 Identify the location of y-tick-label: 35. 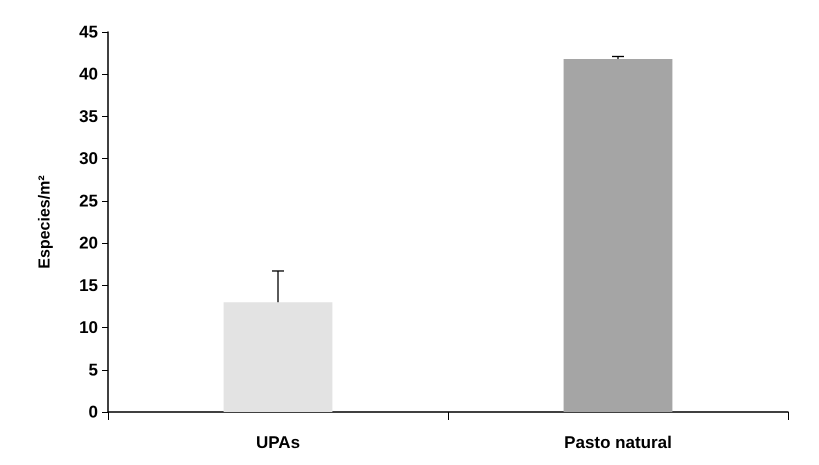
(88, 116).